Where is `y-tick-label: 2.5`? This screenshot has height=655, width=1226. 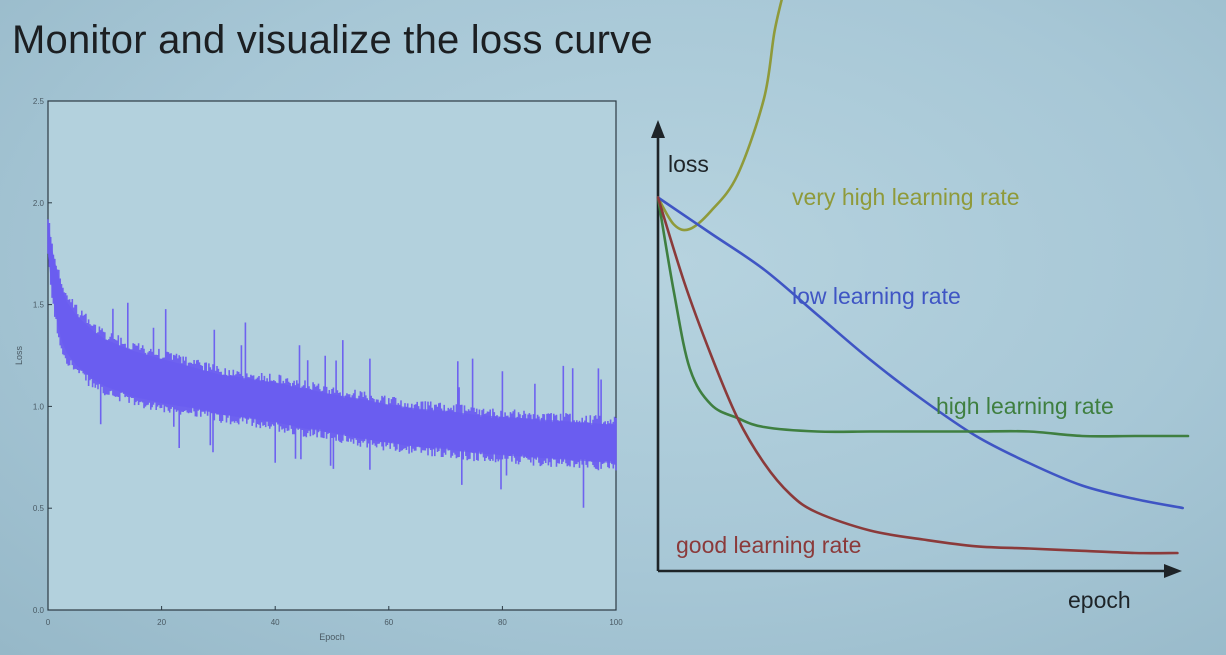
y-tick-label: 2.5 is located at coordinates (39, 101).